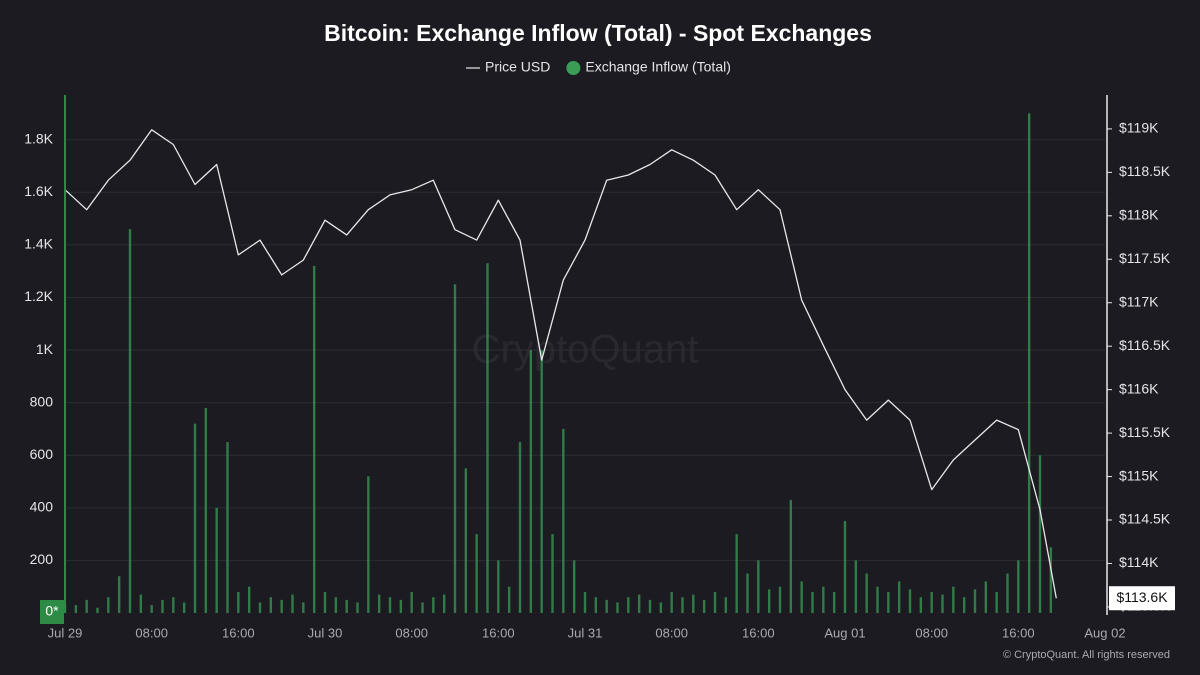 The width and height of the screenshot is (1200, 675). What do you see at coordinates (238, 632) in the screenshot?
I see `x-tick-label: 16:00` at bounding box center [238, 632].